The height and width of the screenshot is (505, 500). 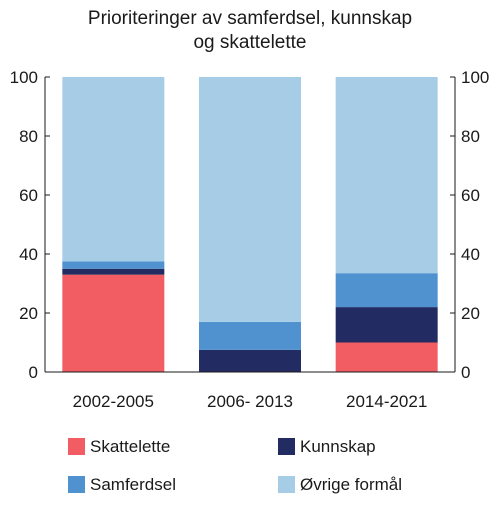 What do you see at coordinates (24, 77) in the screenshot?
I see `y-tick-label-left: 100` at bounding box center [24, 77].